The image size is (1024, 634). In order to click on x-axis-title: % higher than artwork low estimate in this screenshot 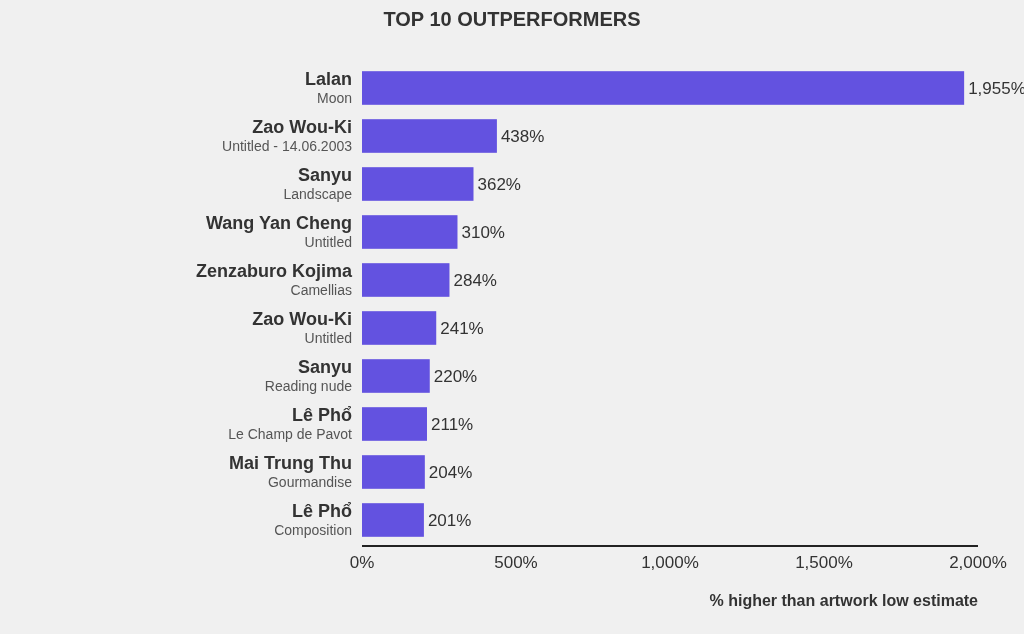, I will do `click(844, 600)`.